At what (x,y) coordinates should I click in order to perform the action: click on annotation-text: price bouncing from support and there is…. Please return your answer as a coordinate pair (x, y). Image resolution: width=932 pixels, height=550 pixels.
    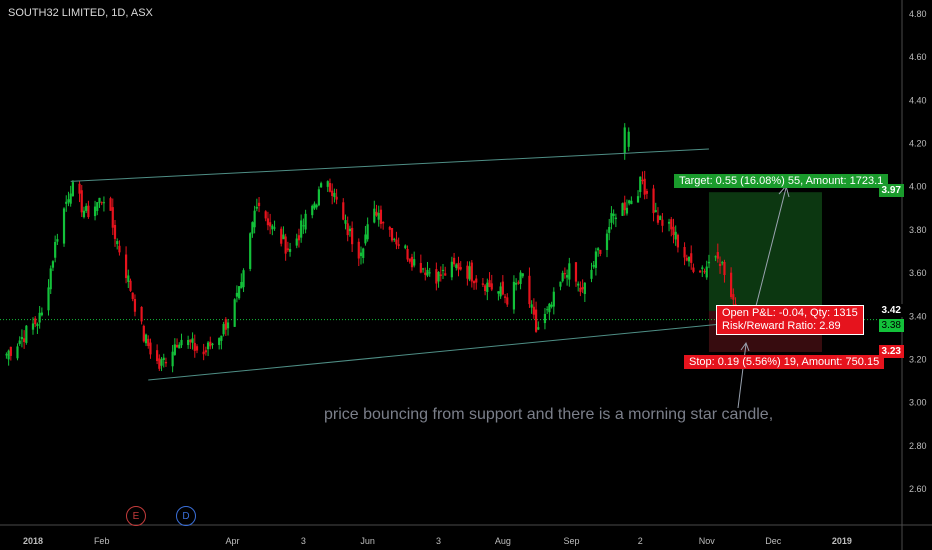
    Looking at the image, I should click on (549, 414).